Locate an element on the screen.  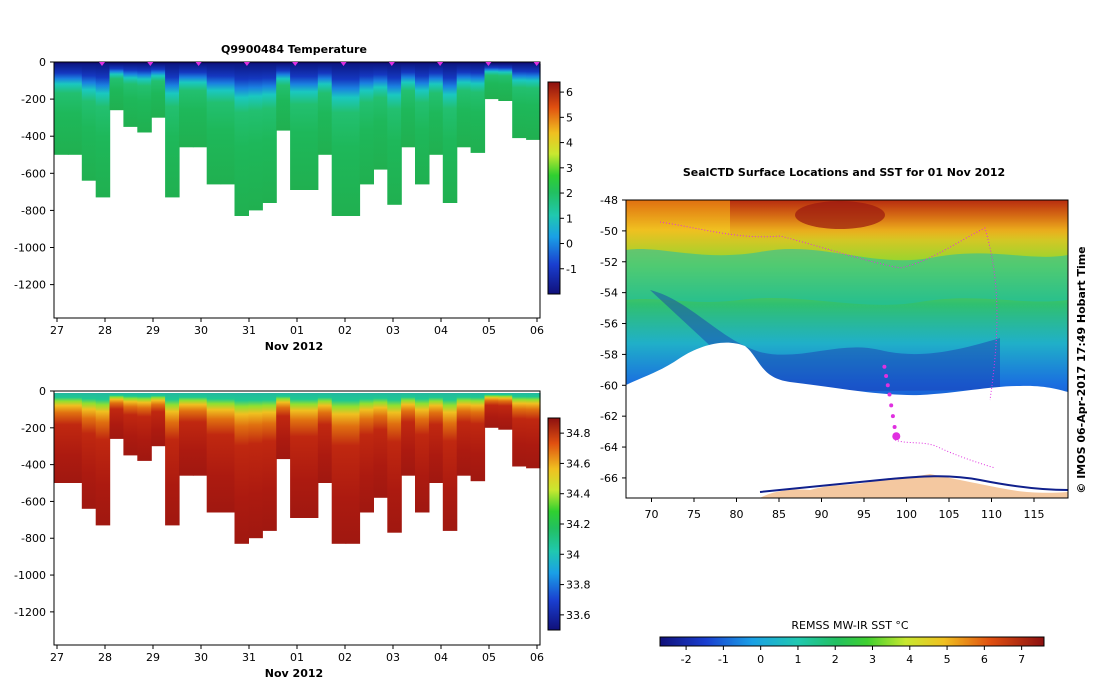
map-y-tick-label: -58 is located at coordinates (609, 354).